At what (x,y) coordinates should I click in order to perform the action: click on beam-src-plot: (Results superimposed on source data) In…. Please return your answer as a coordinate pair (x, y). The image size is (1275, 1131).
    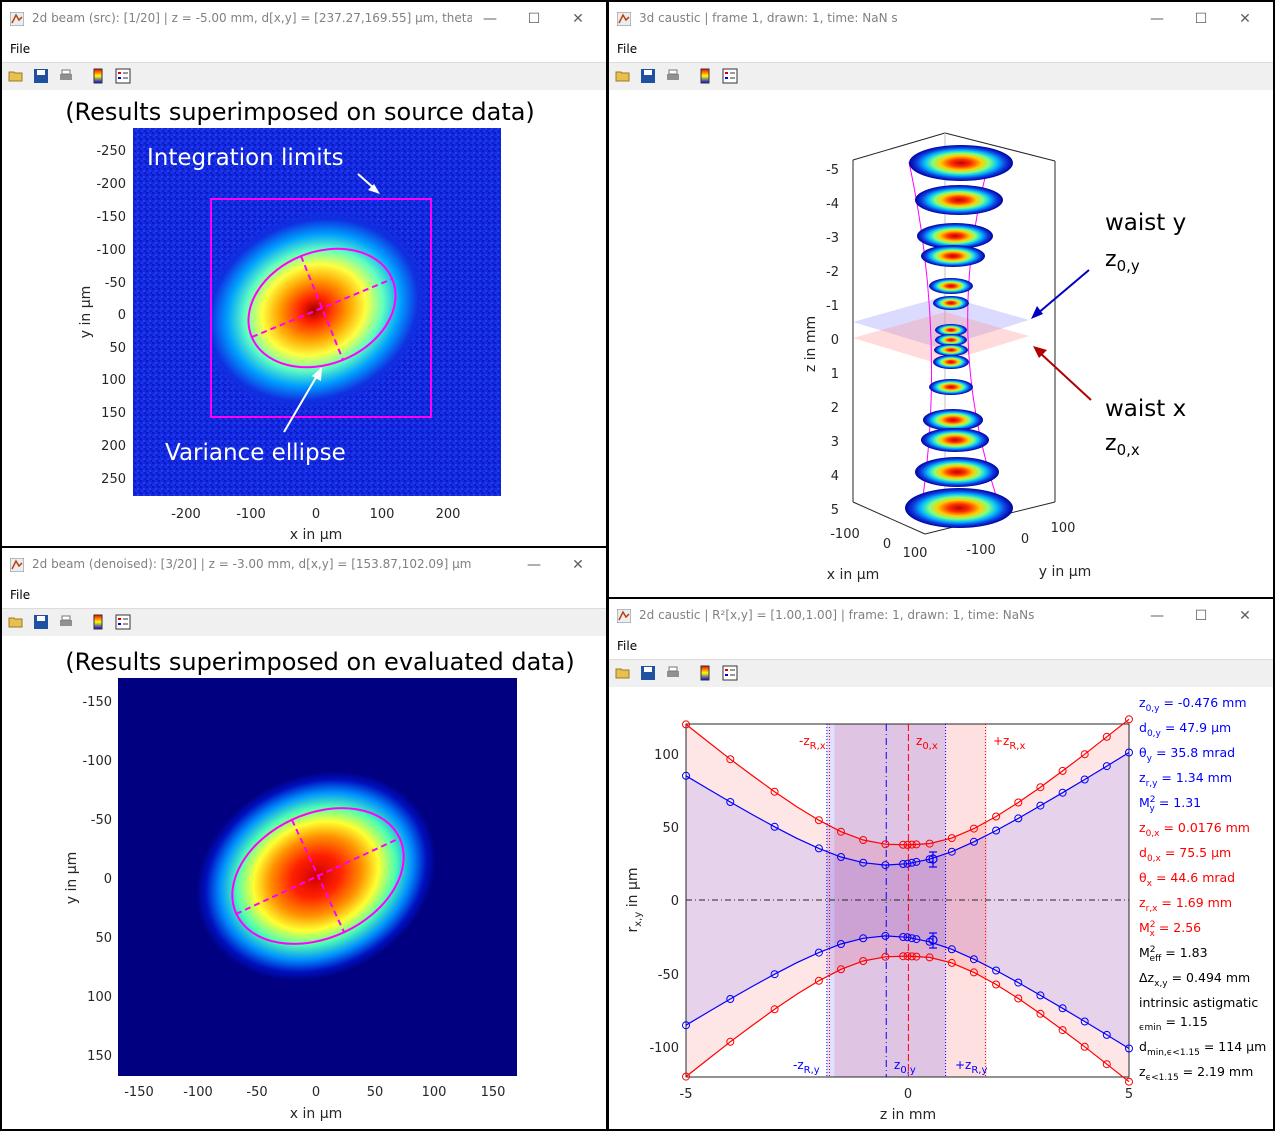
    Looking at the image, I should click on (300, 320).